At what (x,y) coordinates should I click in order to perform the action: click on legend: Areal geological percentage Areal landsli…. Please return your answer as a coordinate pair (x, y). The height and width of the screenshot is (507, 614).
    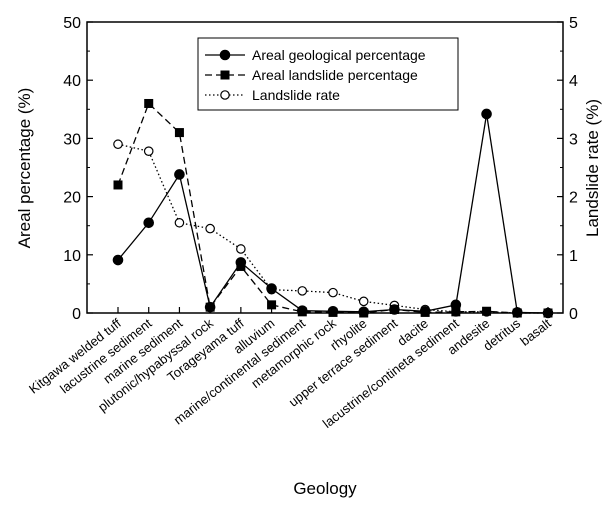
    Looking at the image, I should click on (328, 74).